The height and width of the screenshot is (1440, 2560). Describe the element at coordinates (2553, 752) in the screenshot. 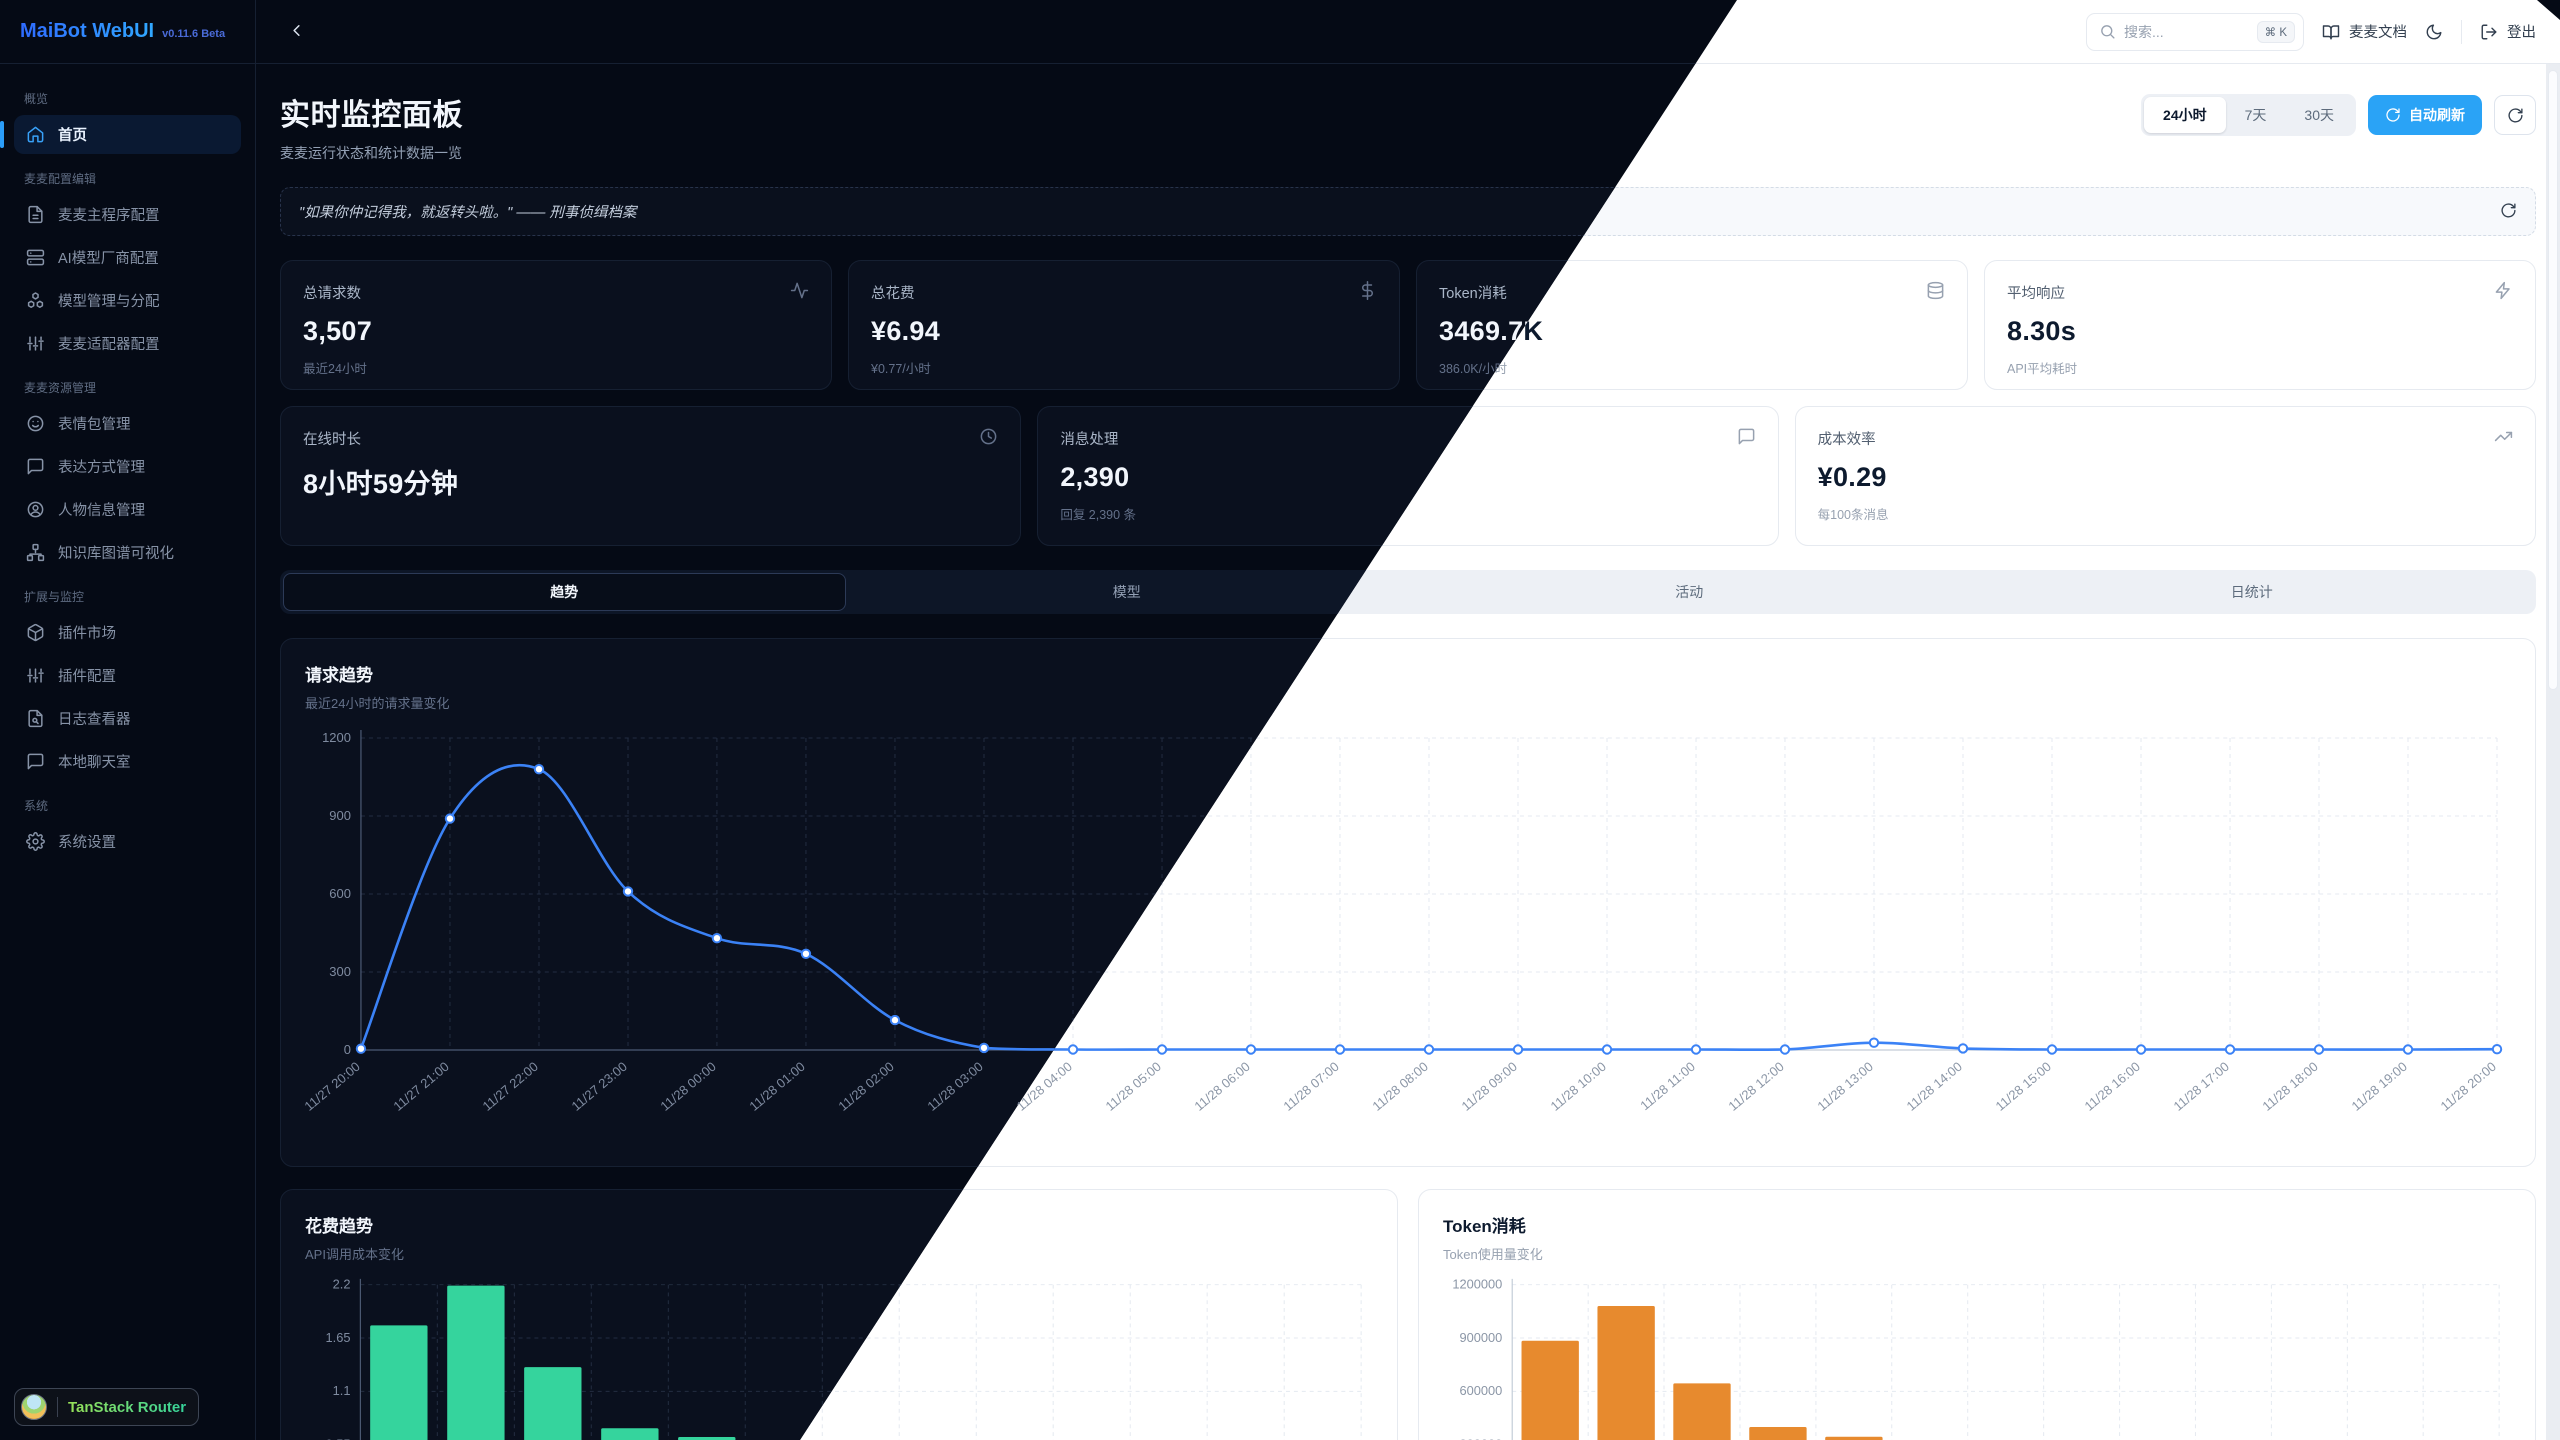

I see `scrollbar` at that location.